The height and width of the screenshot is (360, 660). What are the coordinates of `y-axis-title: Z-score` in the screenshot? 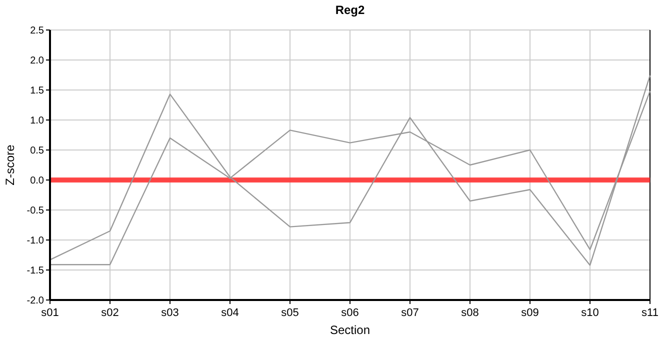 It's located at (10, 165).